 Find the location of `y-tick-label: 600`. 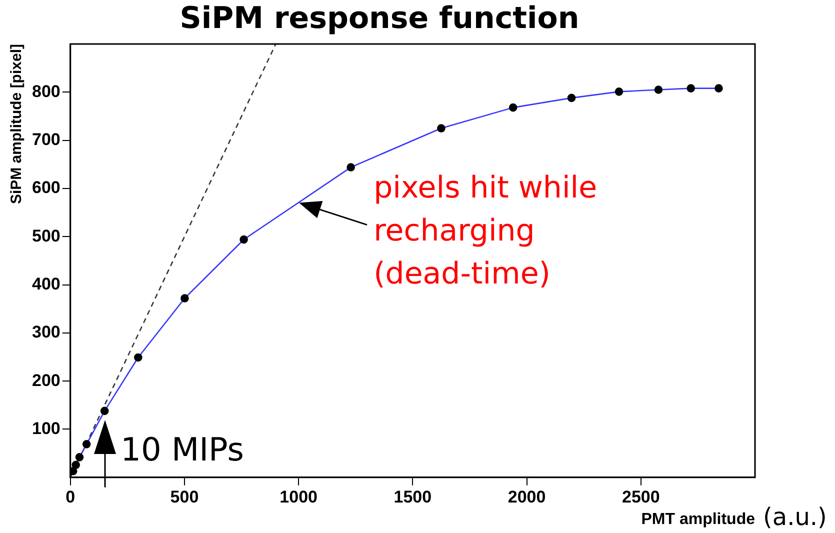

y-tick-label: 600 is located at coordinates (46, 188).